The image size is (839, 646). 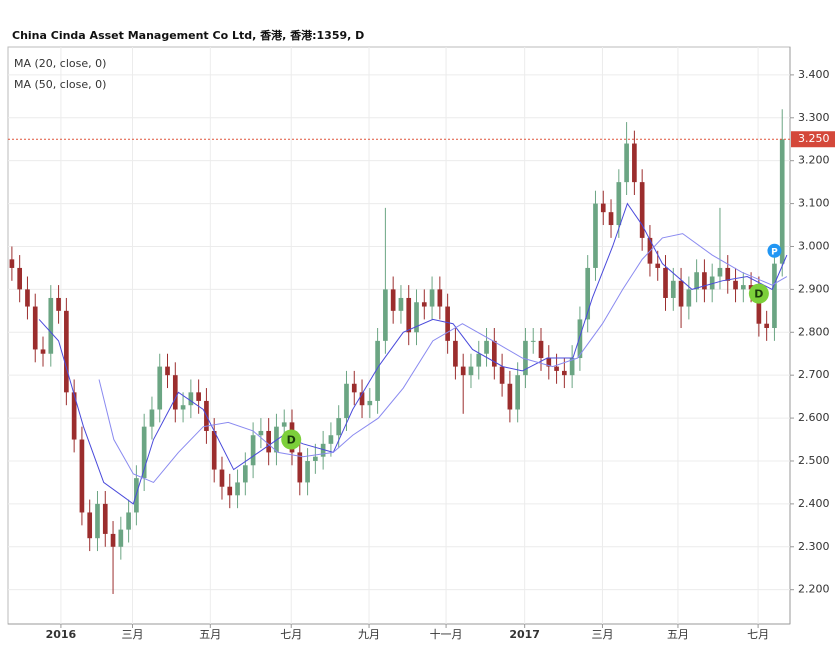 What do you see at coordinates (132, 634) in the screenshot?
I see `x-tick-label: 三月` at bounding box center [132, 634].